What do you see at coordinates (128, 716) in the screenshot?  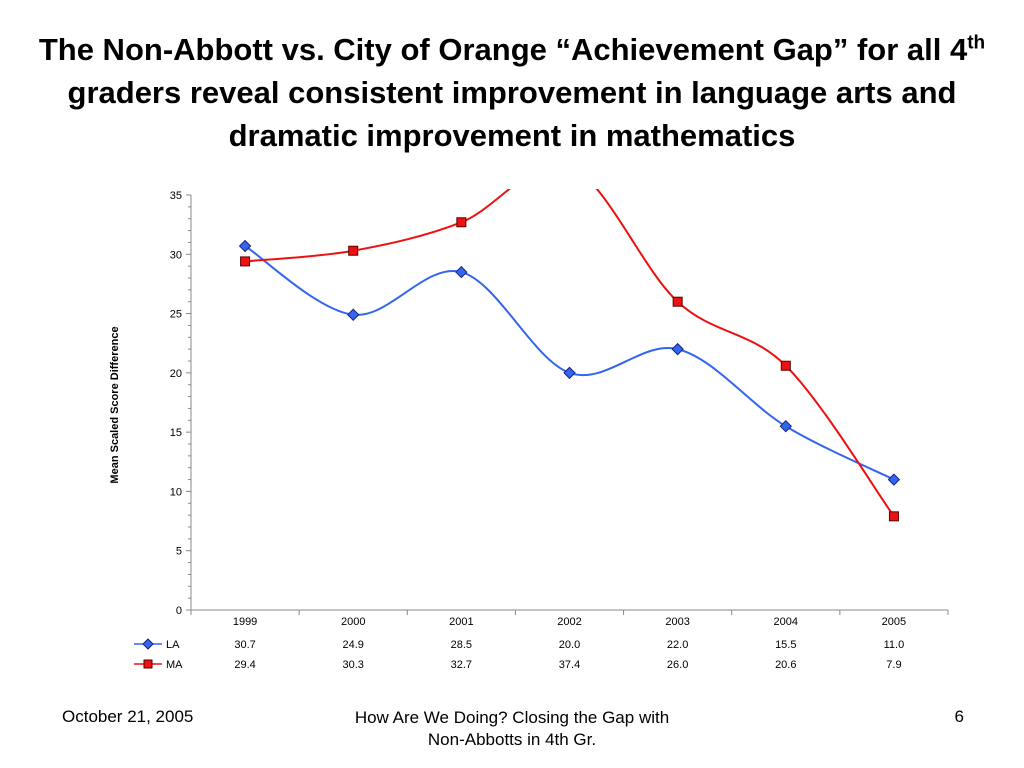 I see `footer-date: October 21, 2005` at bounding box center [128, 716].